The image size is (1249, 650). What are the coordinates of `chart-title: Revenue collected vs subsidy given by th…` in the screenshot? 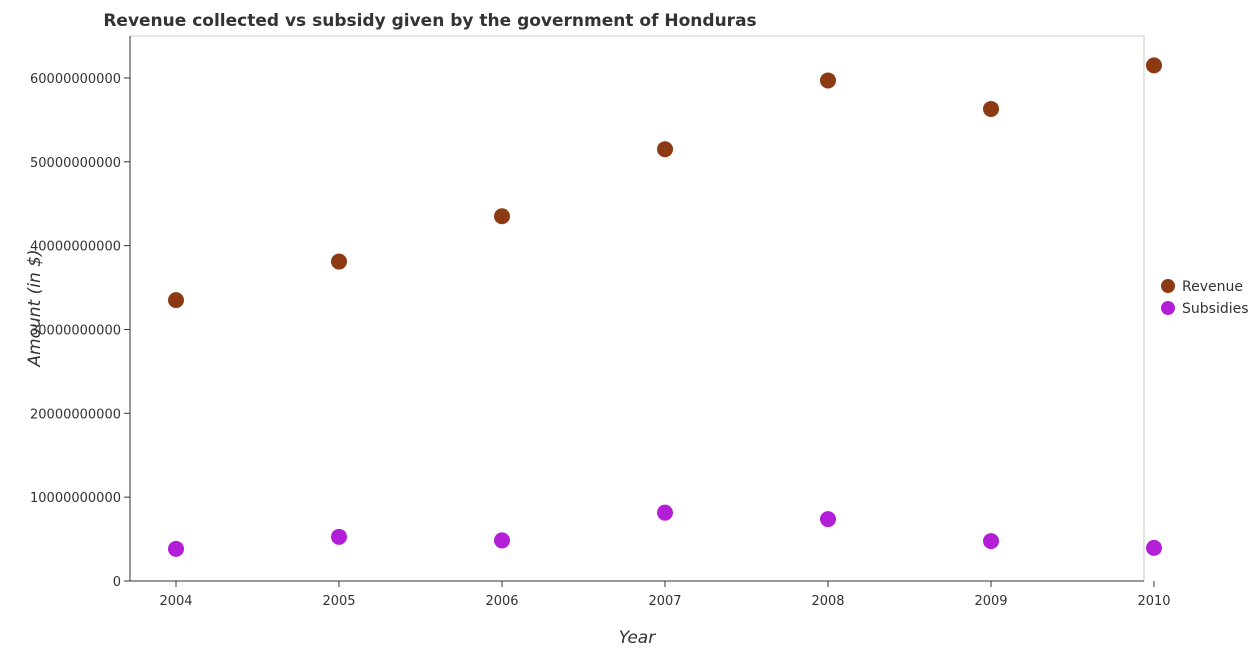 It's located at (429, 21).